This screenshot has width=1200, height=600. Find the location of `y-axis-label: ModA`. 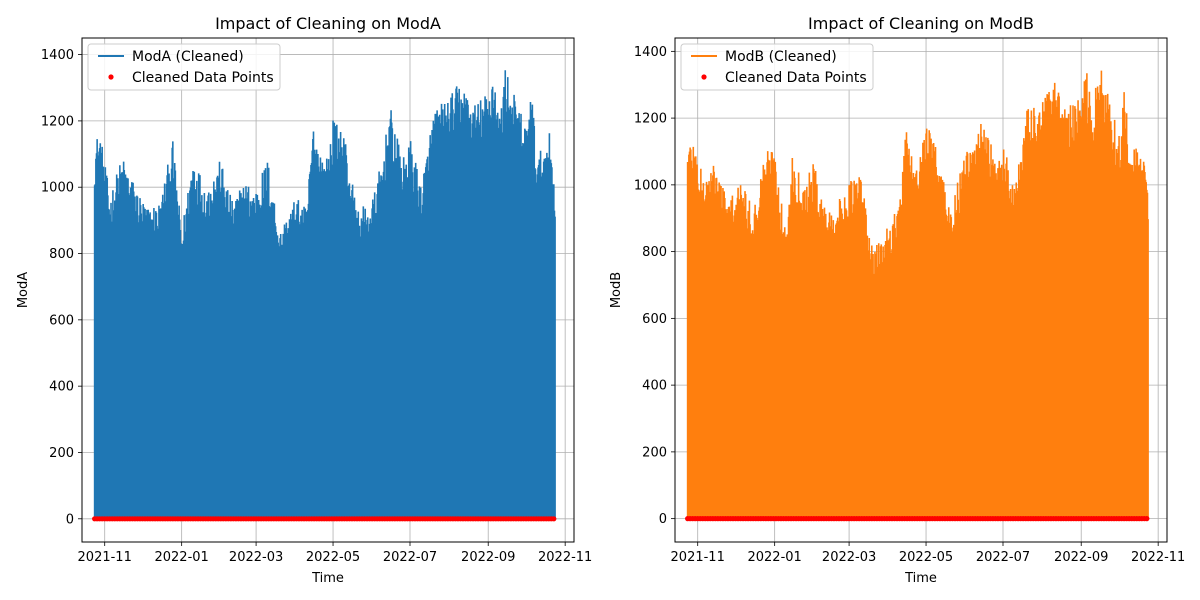

y-axis-label: ModA is located at coordinates (23, 290).